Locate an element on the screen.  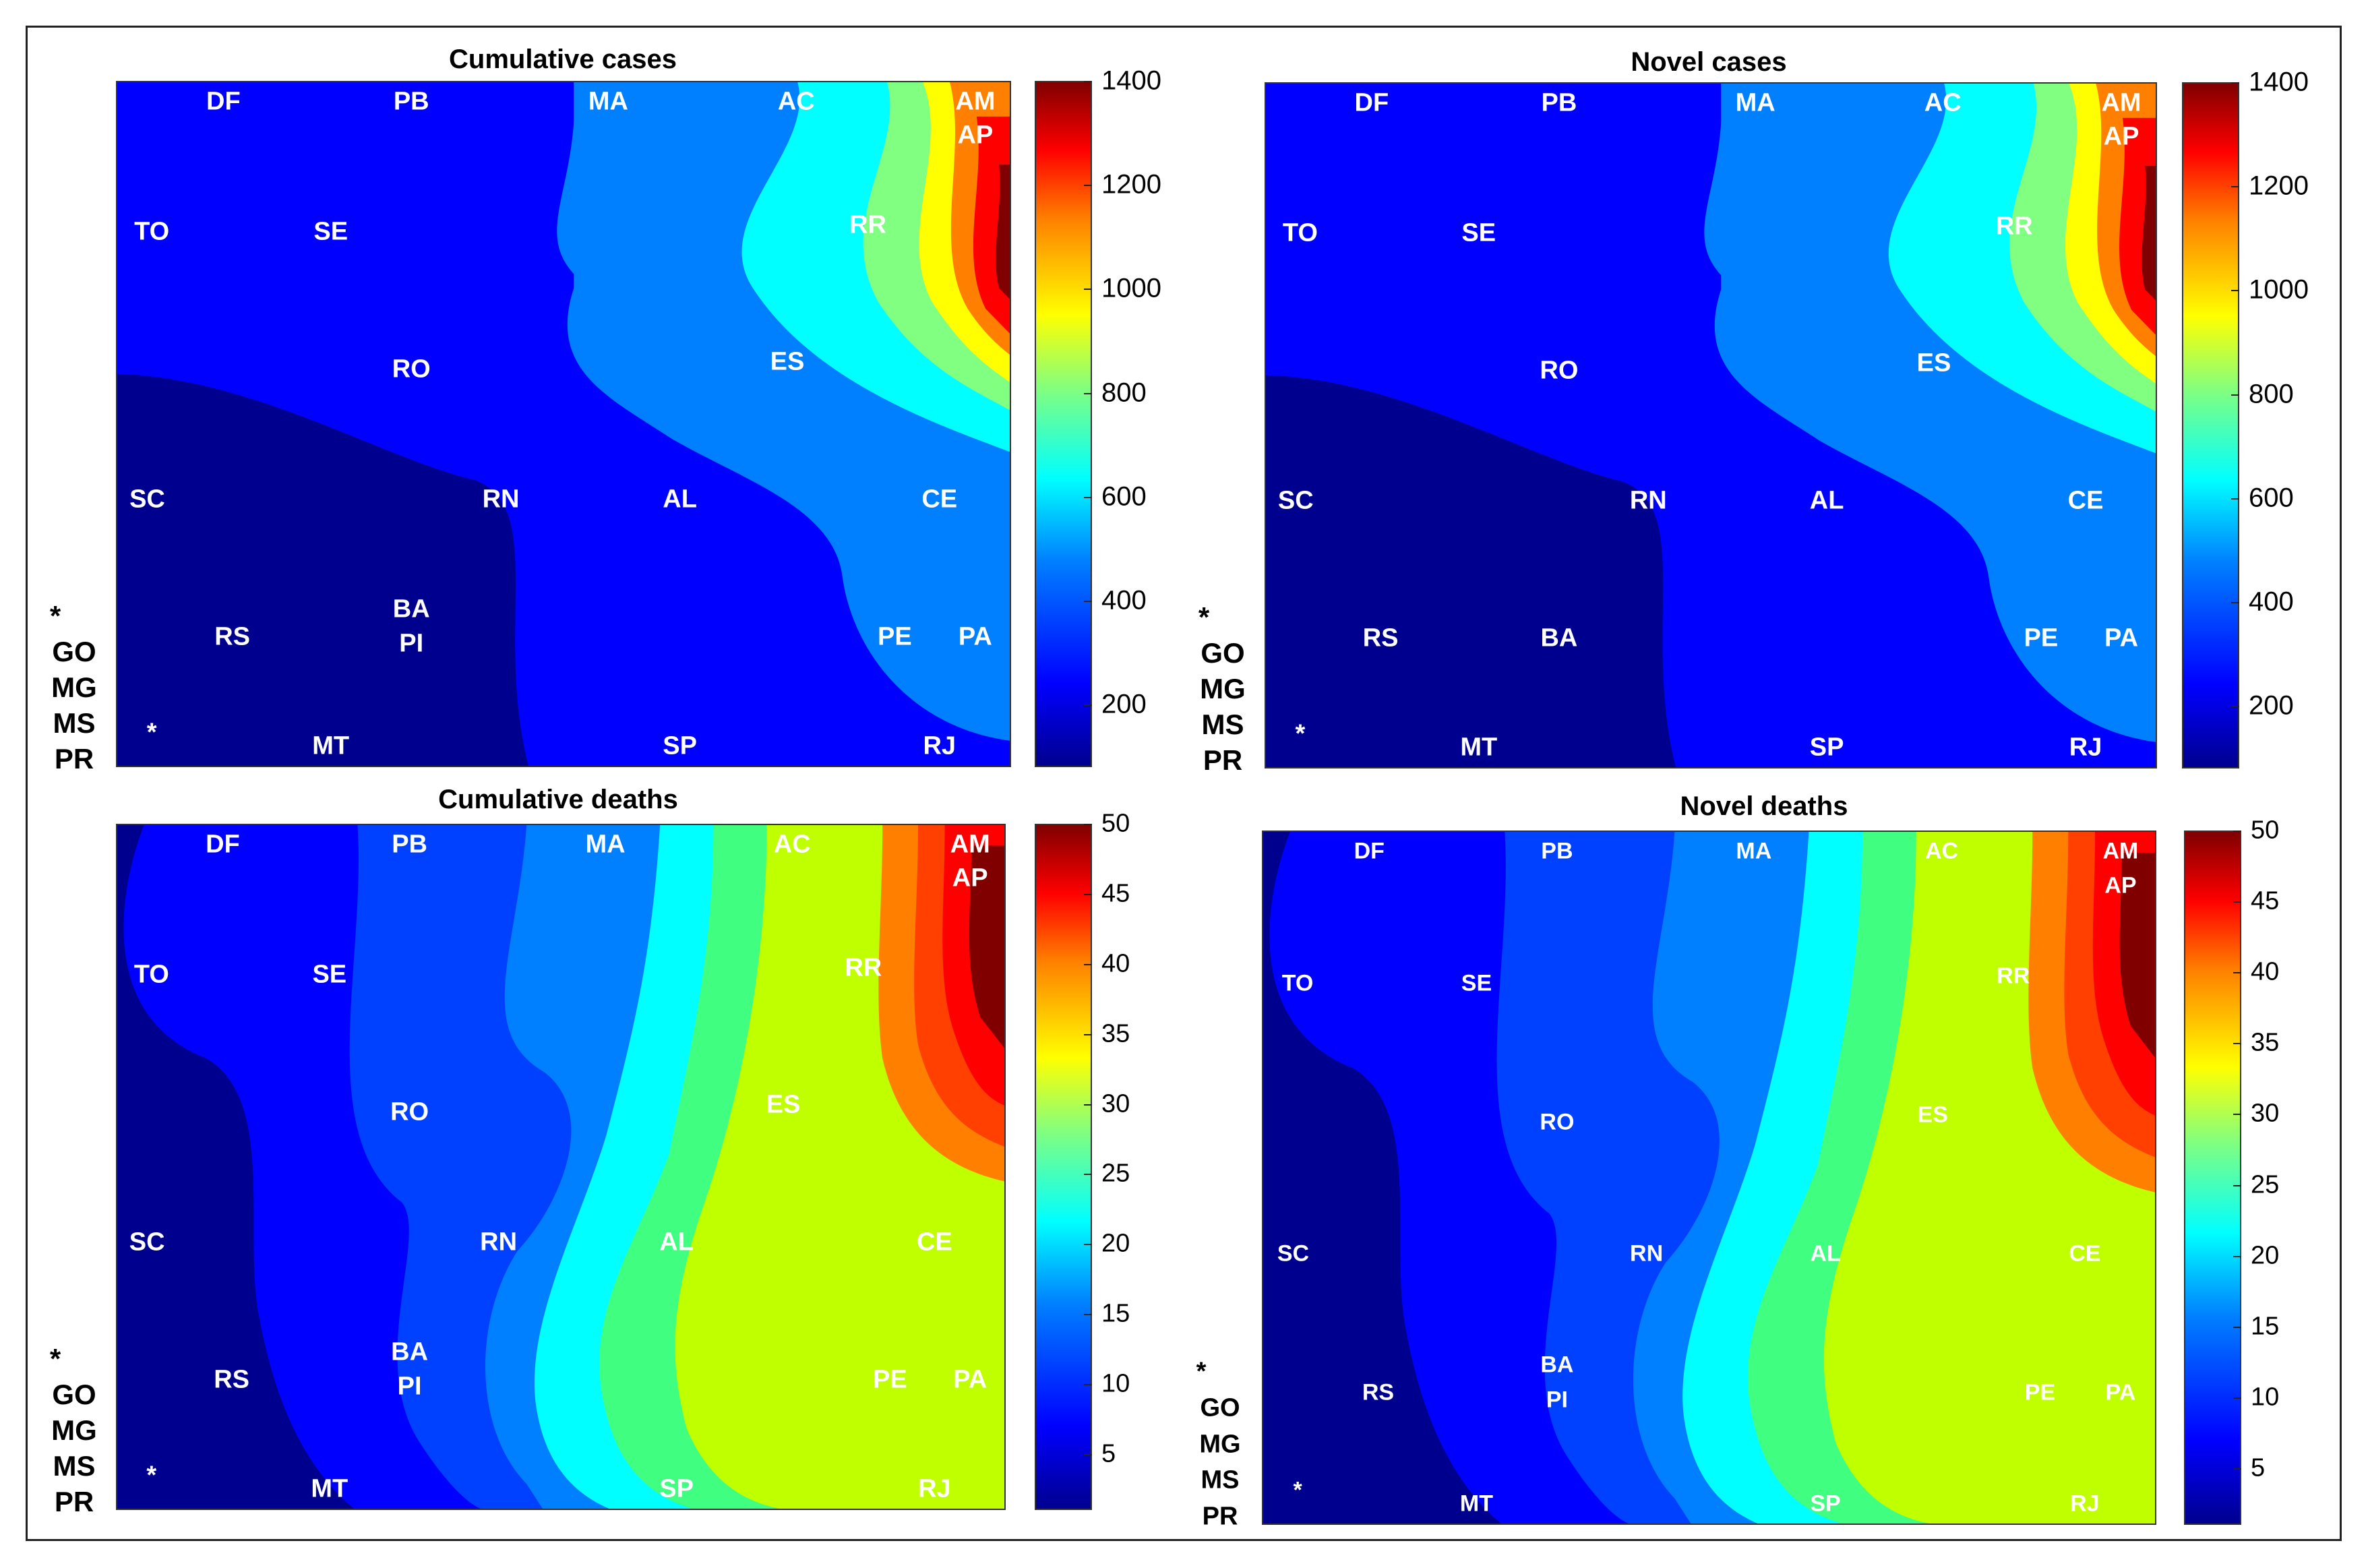
state-label: RR is located at coordinates (867, 224).